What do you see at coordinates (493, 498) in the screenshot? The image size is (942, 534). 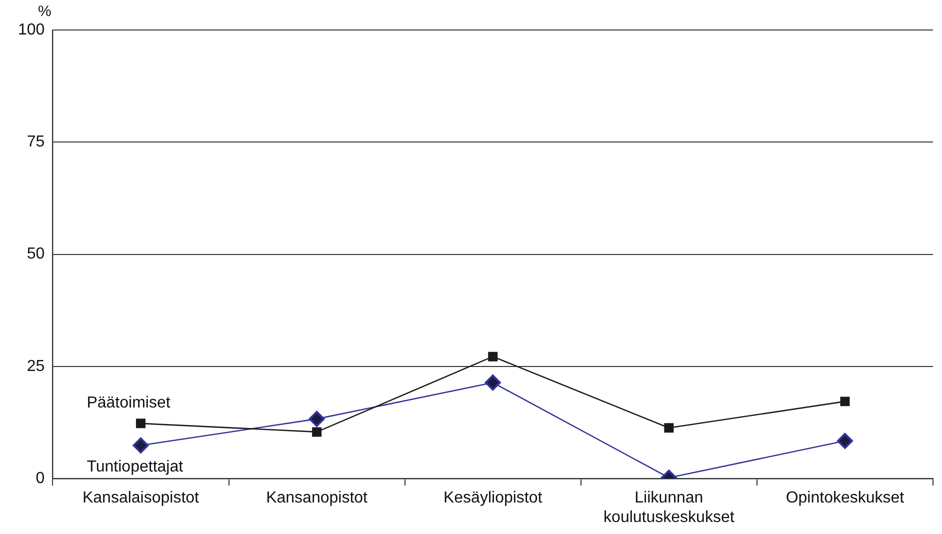 I see `x-tick-label: Kesäyliopistot` at bounding box center [493, 498].